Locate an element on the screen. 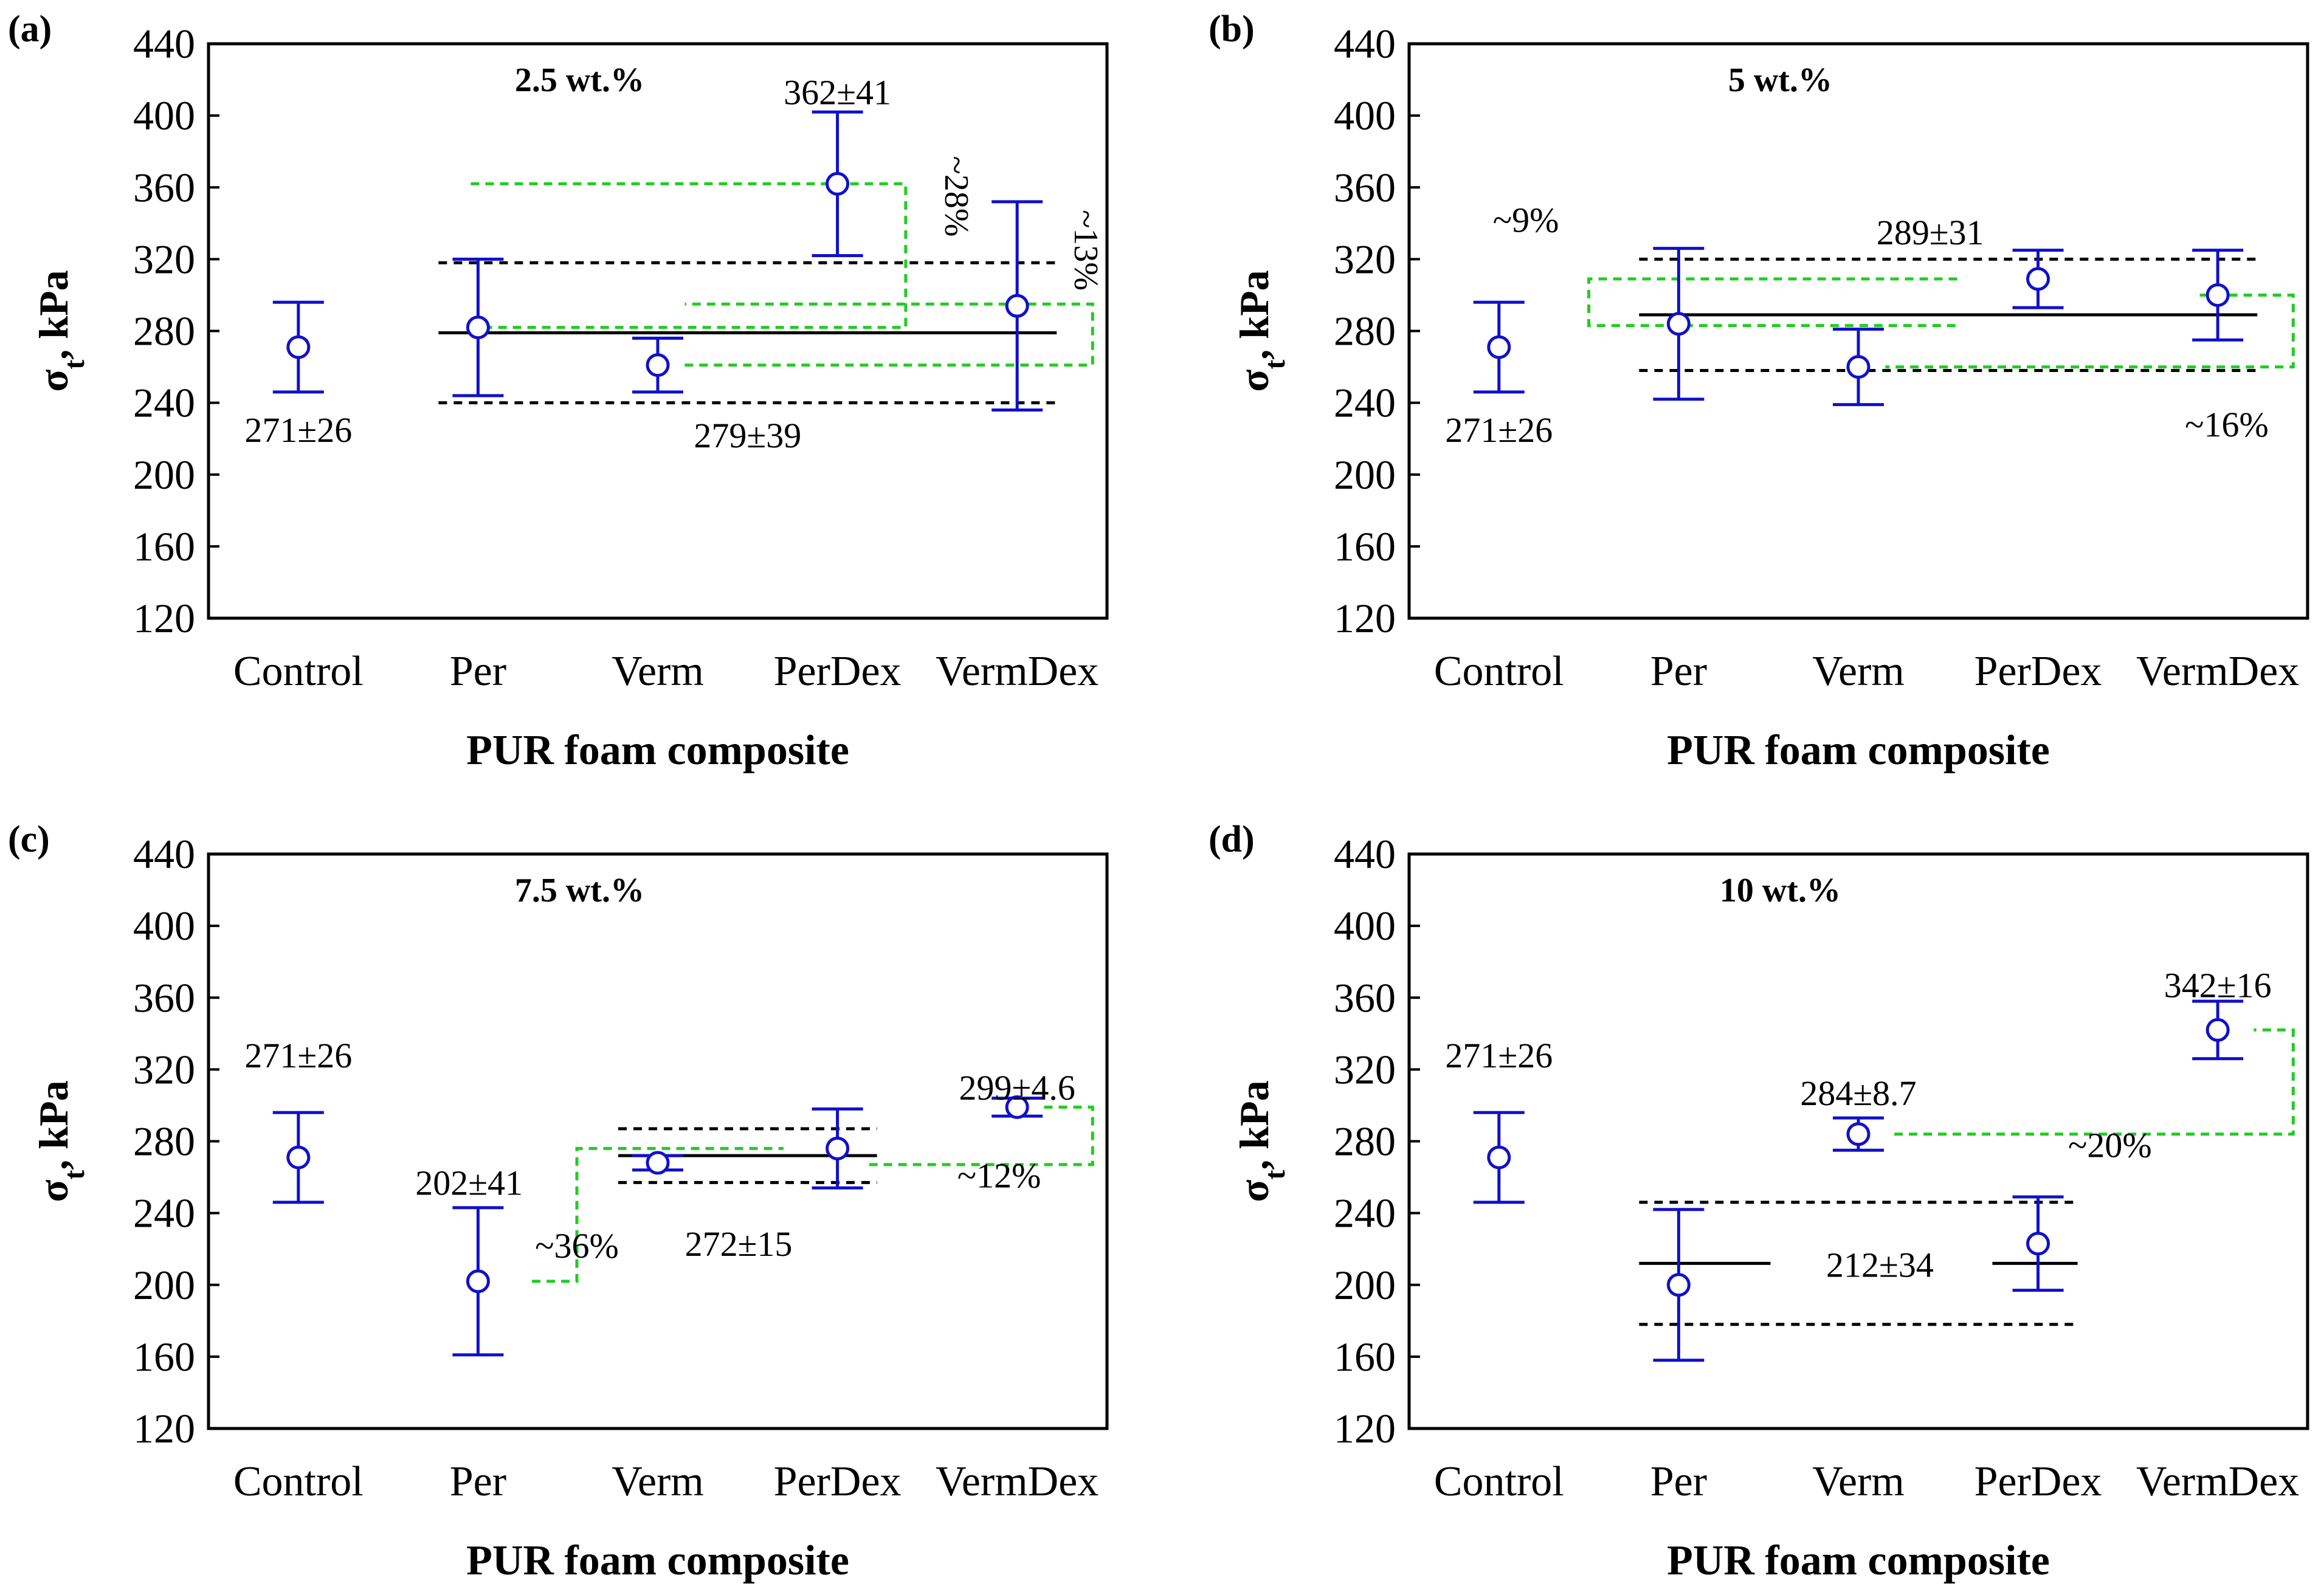 Image resolution: width=2324 pixels, height=1592 pixels. value-label: 202±41 is located at coordinates (469, 1182).